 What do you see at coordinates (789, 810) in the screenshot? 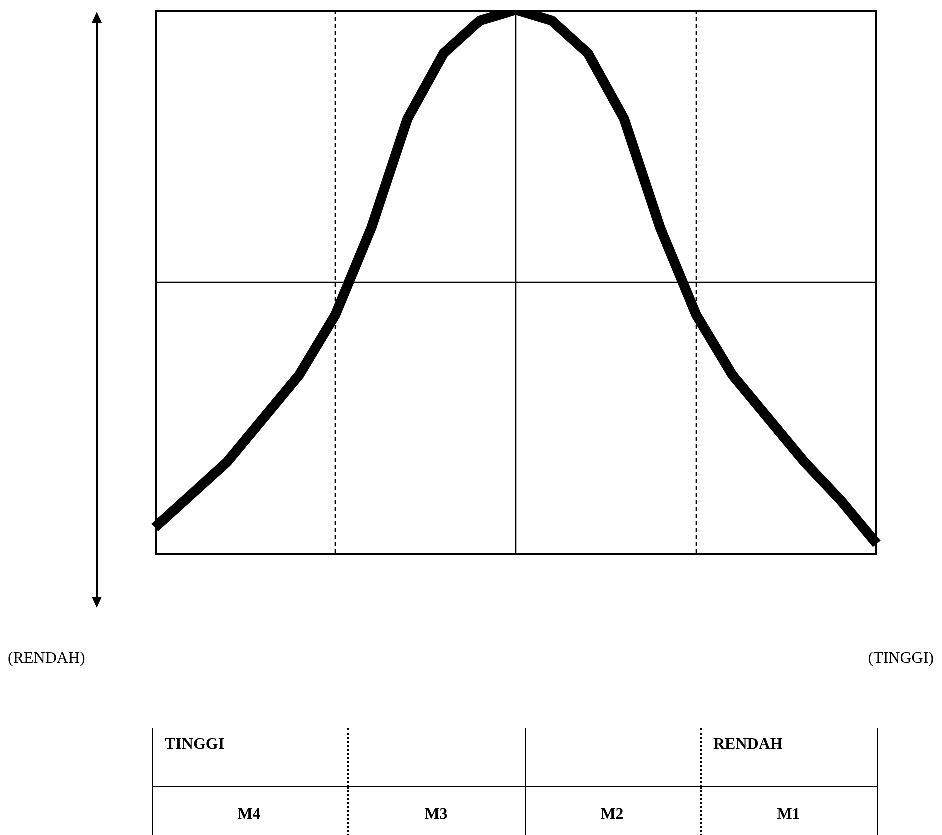
I see `text: M1` at bounding box center [789, 810].